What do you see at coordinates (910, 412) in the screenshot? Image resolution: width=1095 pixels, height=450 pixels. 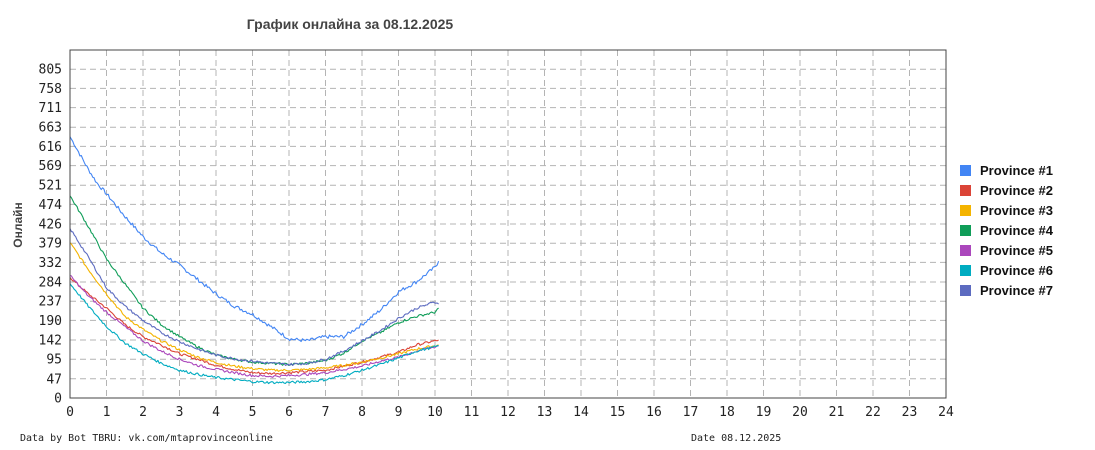 I see `x-tick-label: 23` at bounding box center [910, 412].